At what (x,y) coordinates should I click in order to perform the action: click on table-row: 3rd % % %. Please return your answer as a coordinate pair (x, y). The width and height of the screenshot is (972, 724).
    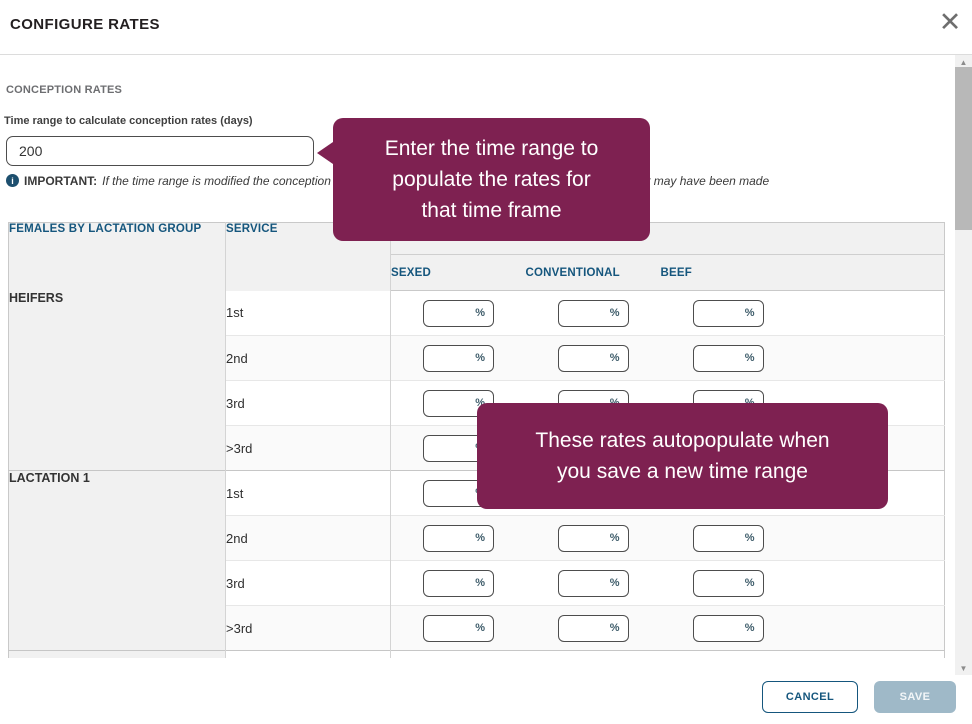
    Looking at the image, I should click on (477, 583).